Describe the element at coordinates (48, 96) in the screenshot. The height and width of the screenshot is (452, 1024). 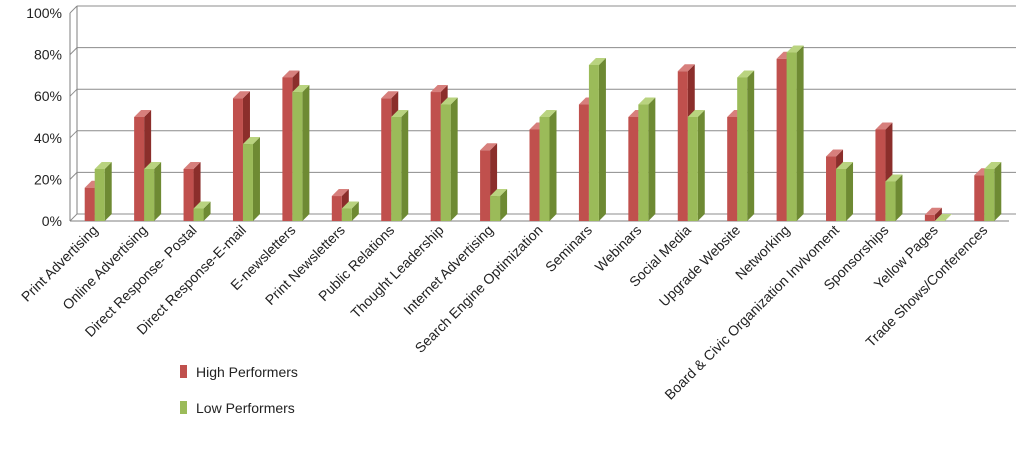
I see `y-tick-label: 60%` at that location.